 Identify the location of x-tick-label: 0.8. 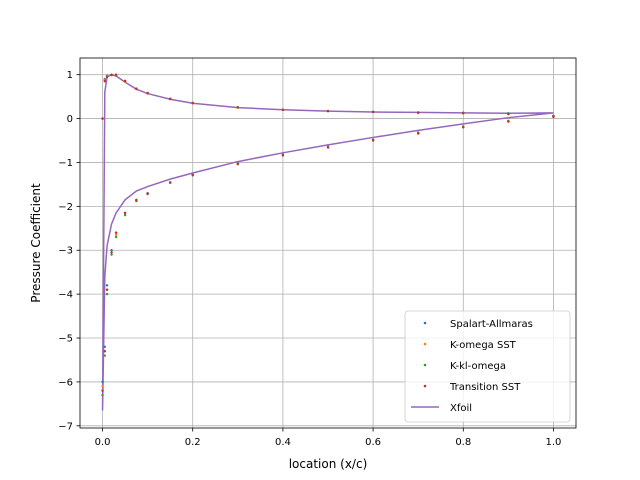
(463, 442).